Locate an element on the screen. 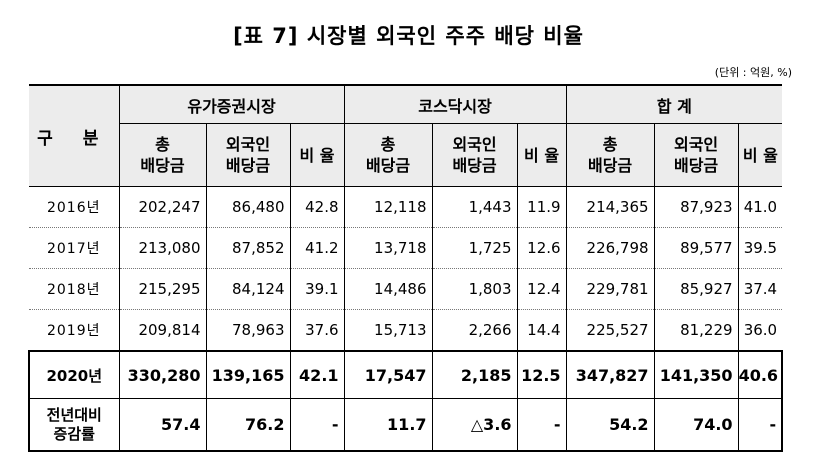  table-cell: 11.7 is located at coordinates (388, 425).